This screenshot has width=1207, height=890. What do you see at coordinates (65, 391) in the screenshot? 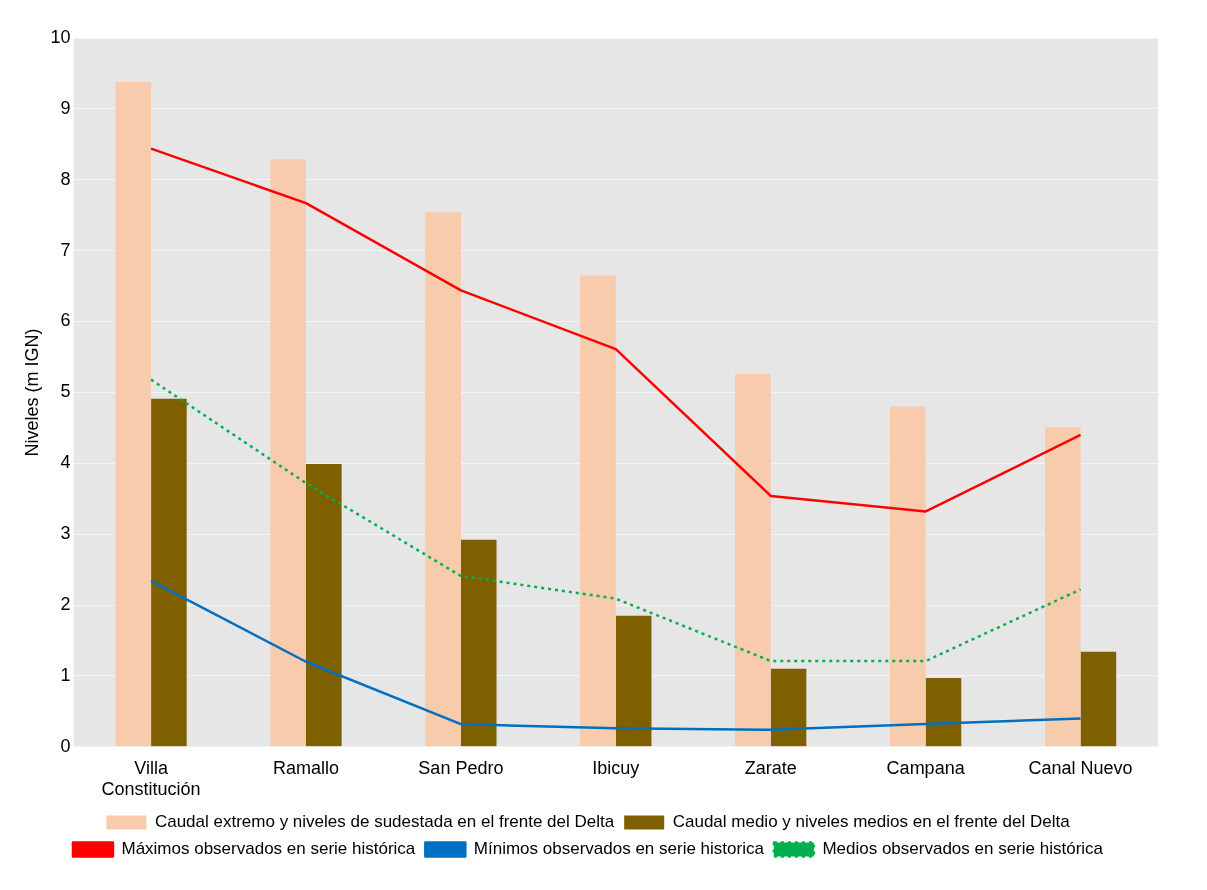
I see `y-tick-label: 5` at bounding box center [65, 391].